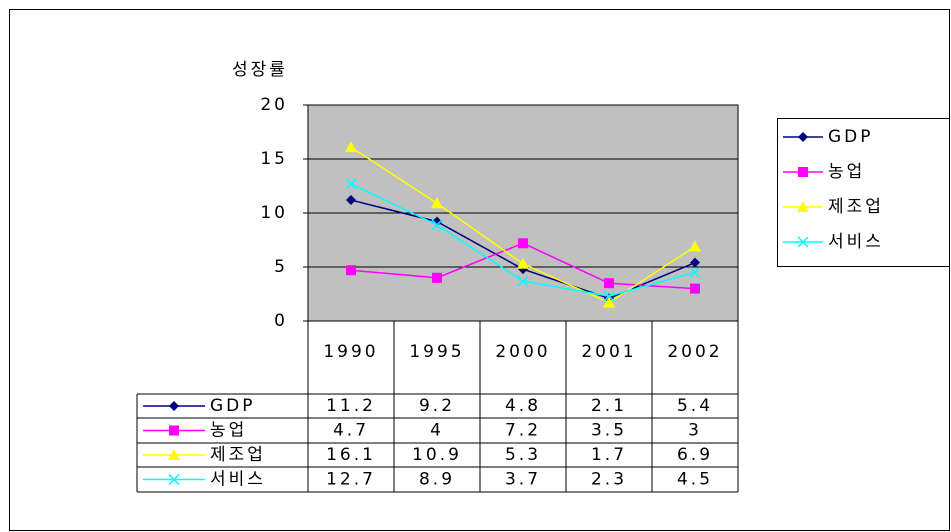 The height and width of the screenshot is (532, 951). I want to click on table-legend-label: 농업, so click(228, 431).